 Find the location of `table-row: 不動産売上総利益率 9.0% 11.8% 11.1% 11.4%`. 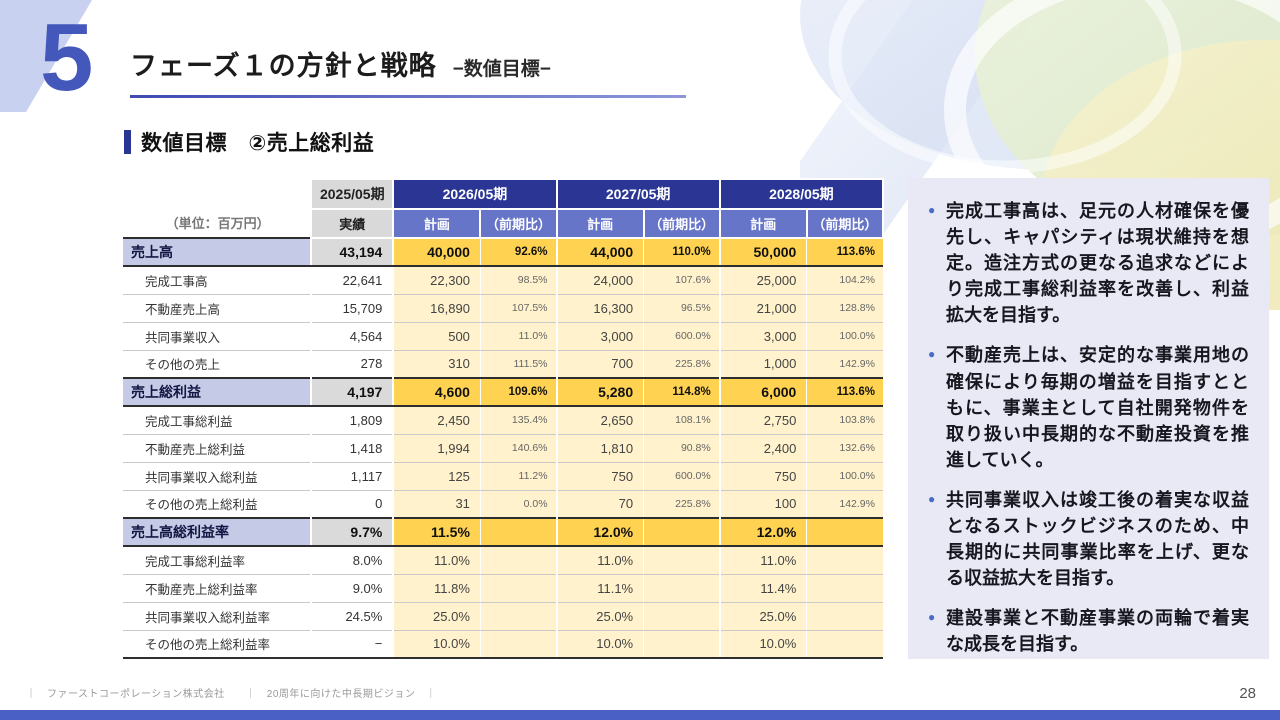

table-row: 不動産売上総利益率 9.0% 11.8% 11.1% 11.4% is located at coordinates (503, 588).